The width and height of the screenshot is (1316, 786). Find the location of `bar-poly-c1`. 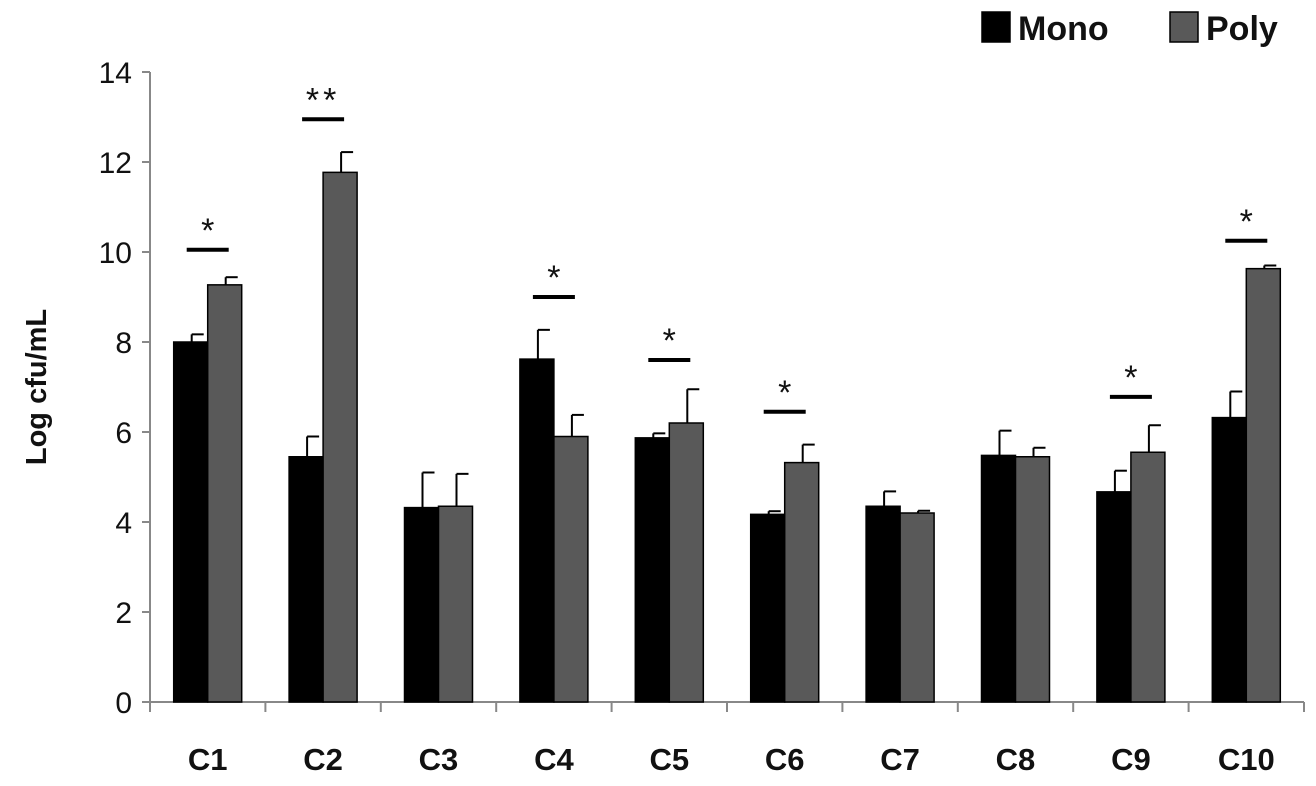

bar-poly-c1 is located at coordinates (224, 493).